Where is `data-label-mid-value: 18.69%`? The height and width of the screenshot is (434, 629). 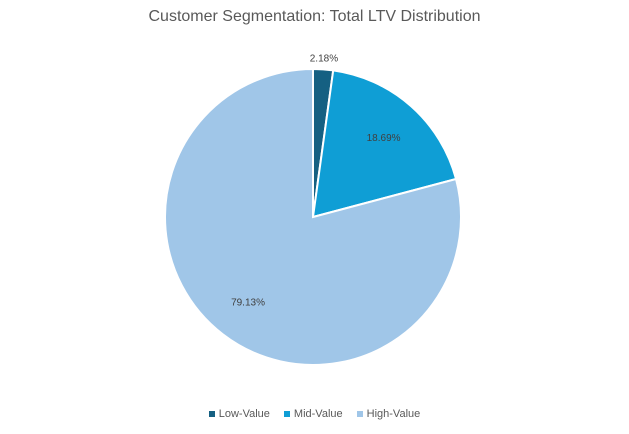
data-label-mid-value: 18.69% is located at coordinates (384, 138).